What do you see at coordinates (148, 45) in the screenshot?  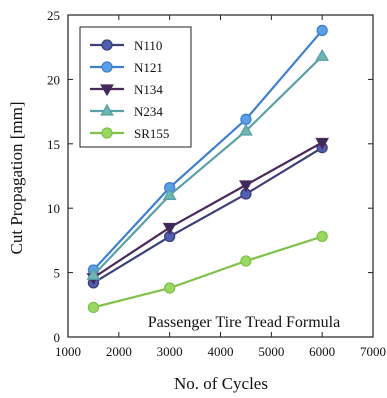 I see `legend-label: N110` at bounding box center [148, 45].